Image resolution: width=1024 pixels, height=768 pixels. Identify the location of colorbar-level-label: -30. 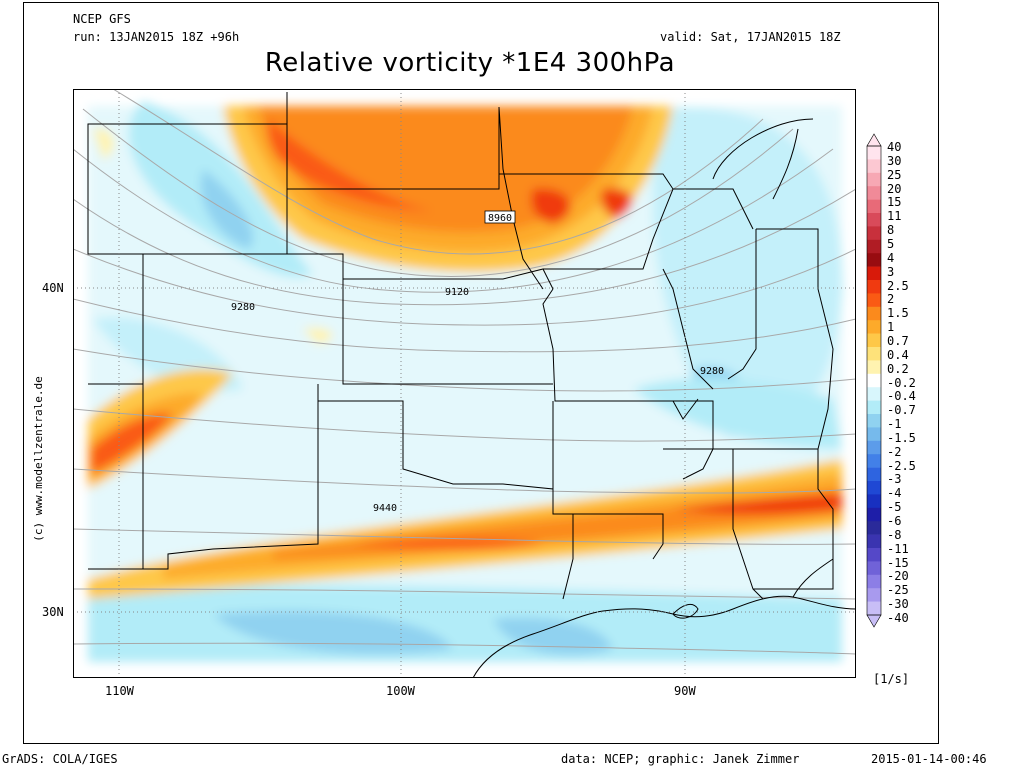
(898, 604).